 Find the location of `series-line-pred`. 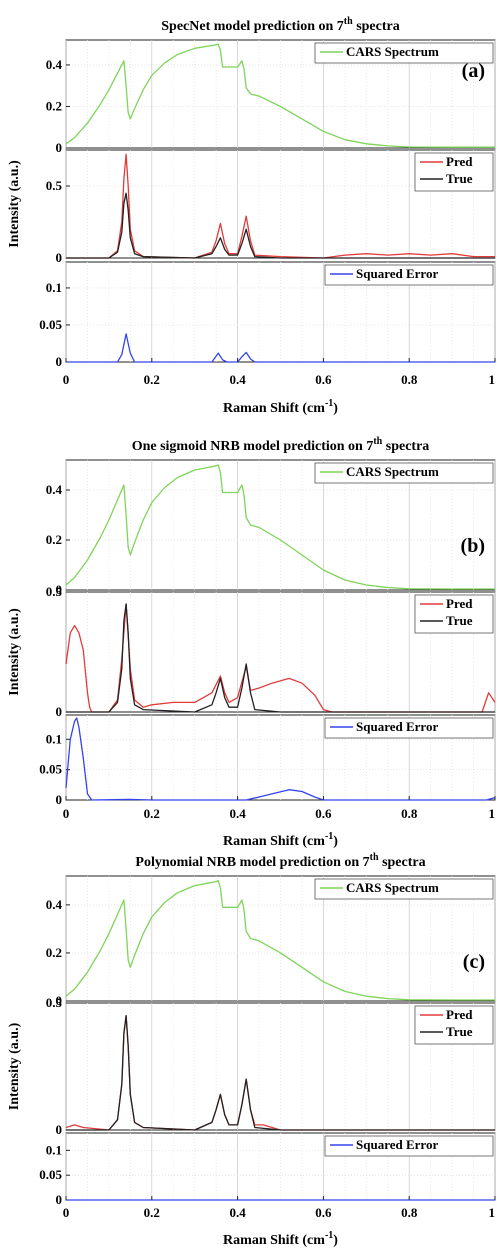

series-line-pred is located at coordinates (280, 658).